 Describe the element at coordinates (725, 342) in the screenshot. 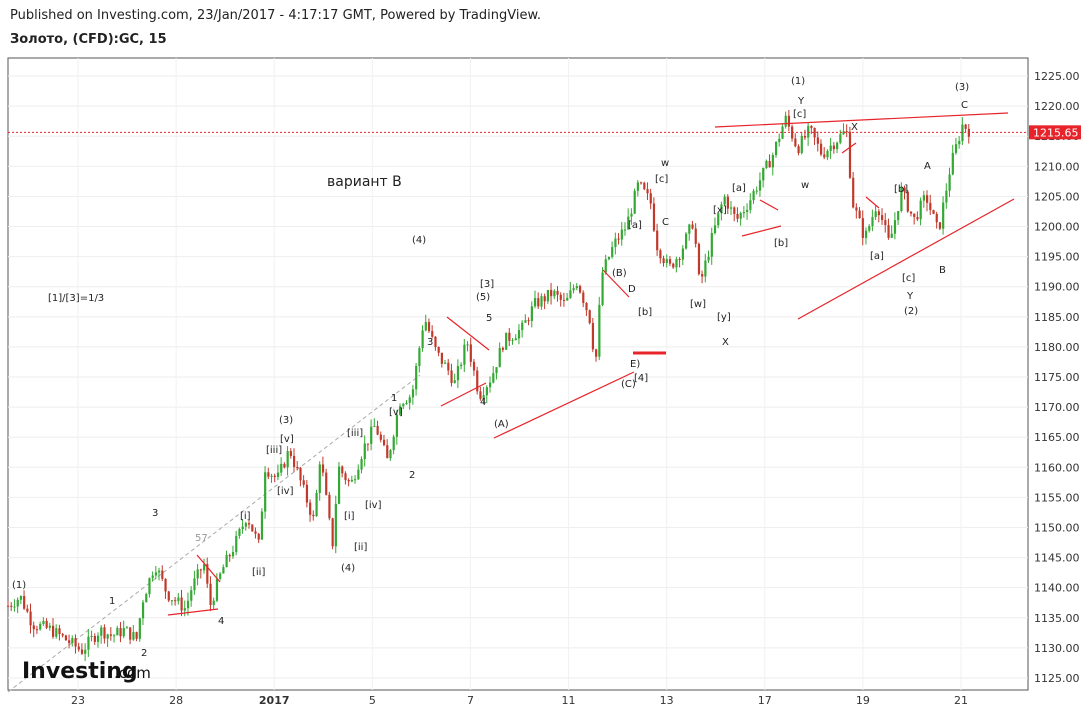

I see `wave-label: X` at that location.